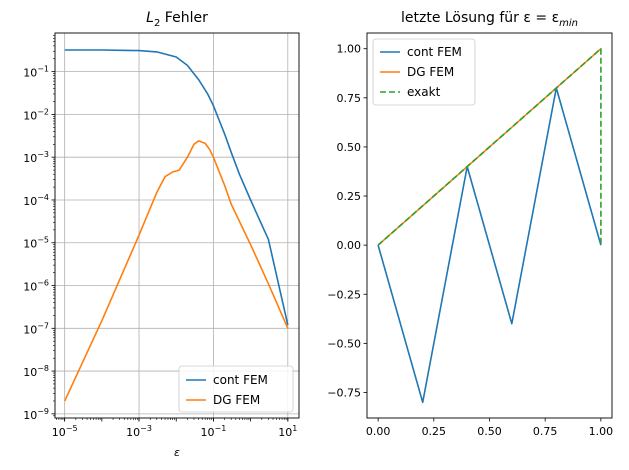 The image size is (629, 470). What do you see at coordinates (349, 49) in the screenshot?
I see `tick-label-y-7: 1.00` at bounding box center [349, 49].